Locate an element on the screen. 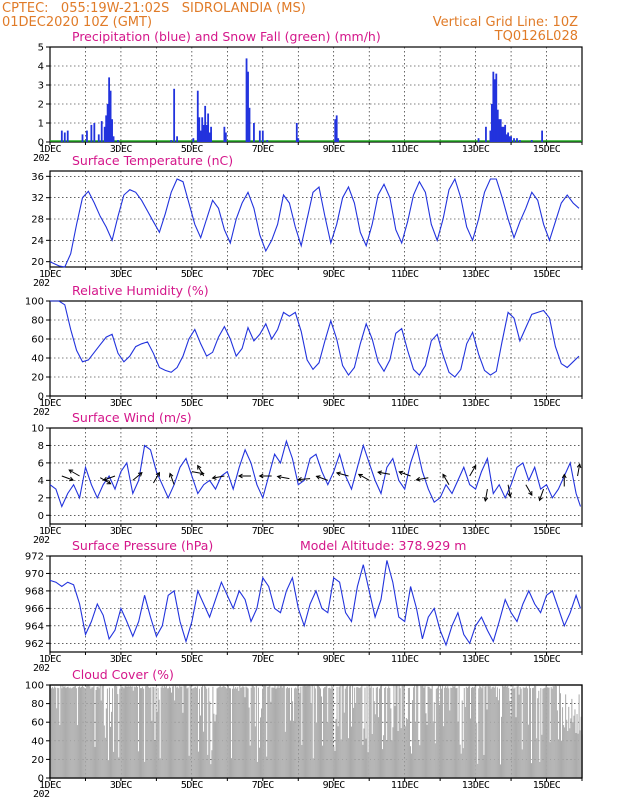  wind-xtick-label: 15DEC is located at coordinates (547, 531).